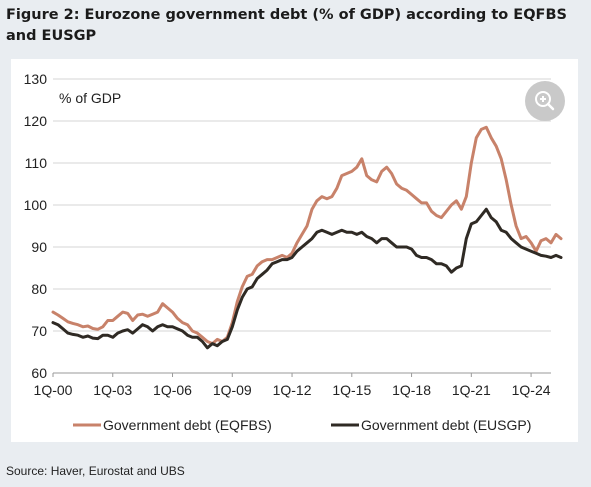 The height and width of the screenshot is (487, 591). Describe the element at coordinates (39, 289) in the screenshot. I see `y-tick-label: 80` at that location.